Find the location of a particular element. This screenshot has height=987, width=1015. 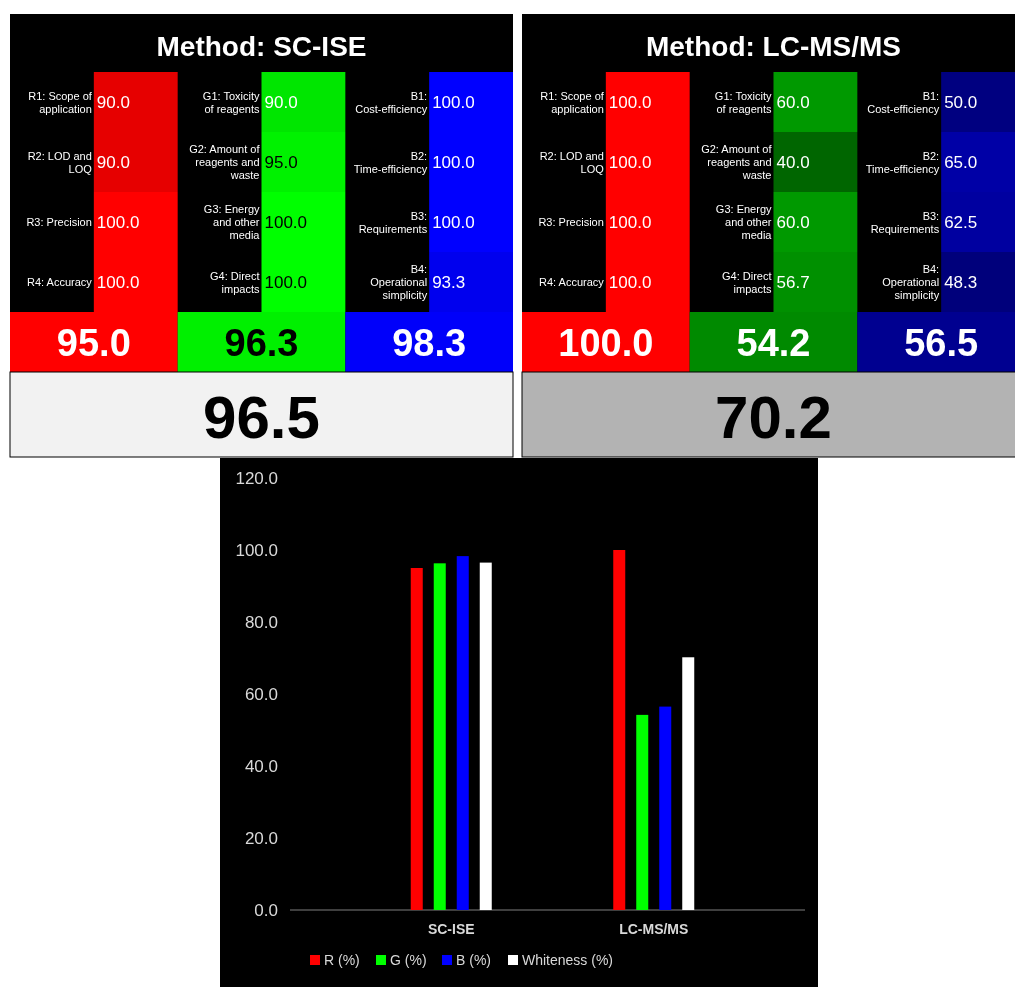

legend-label: G (%) is located at coordinates (408, 960).